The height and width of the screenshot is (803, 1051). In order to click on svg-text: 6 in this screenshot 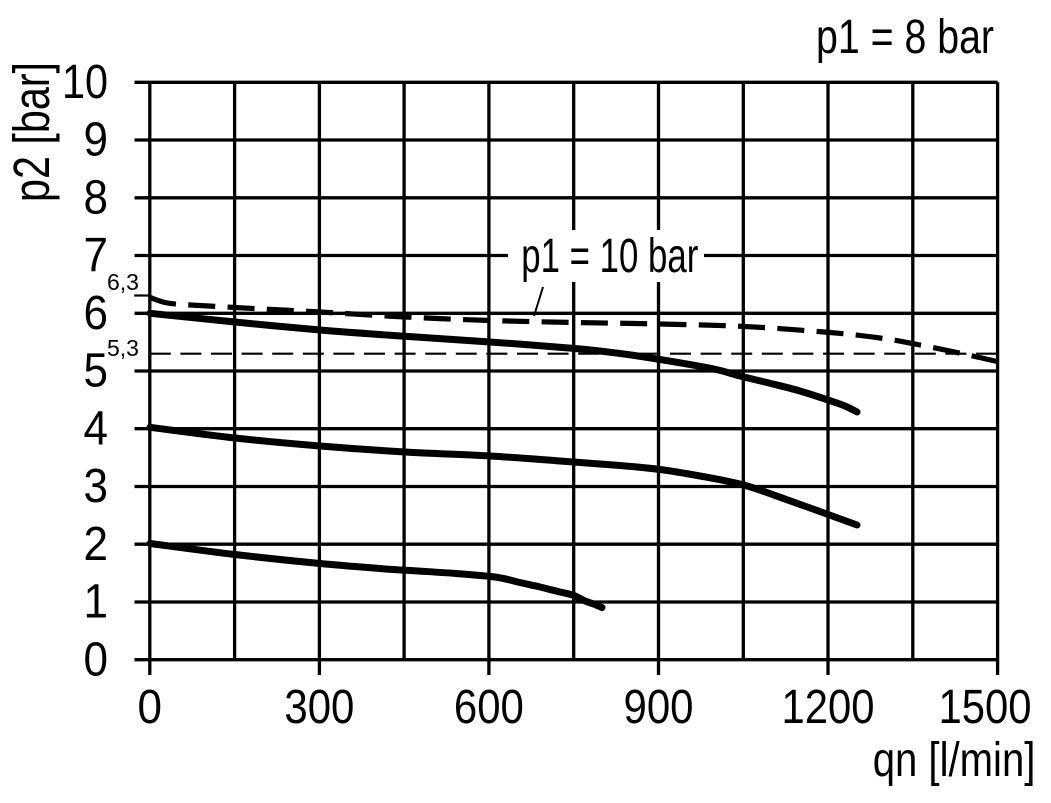, I will do `click(96, 313)`.